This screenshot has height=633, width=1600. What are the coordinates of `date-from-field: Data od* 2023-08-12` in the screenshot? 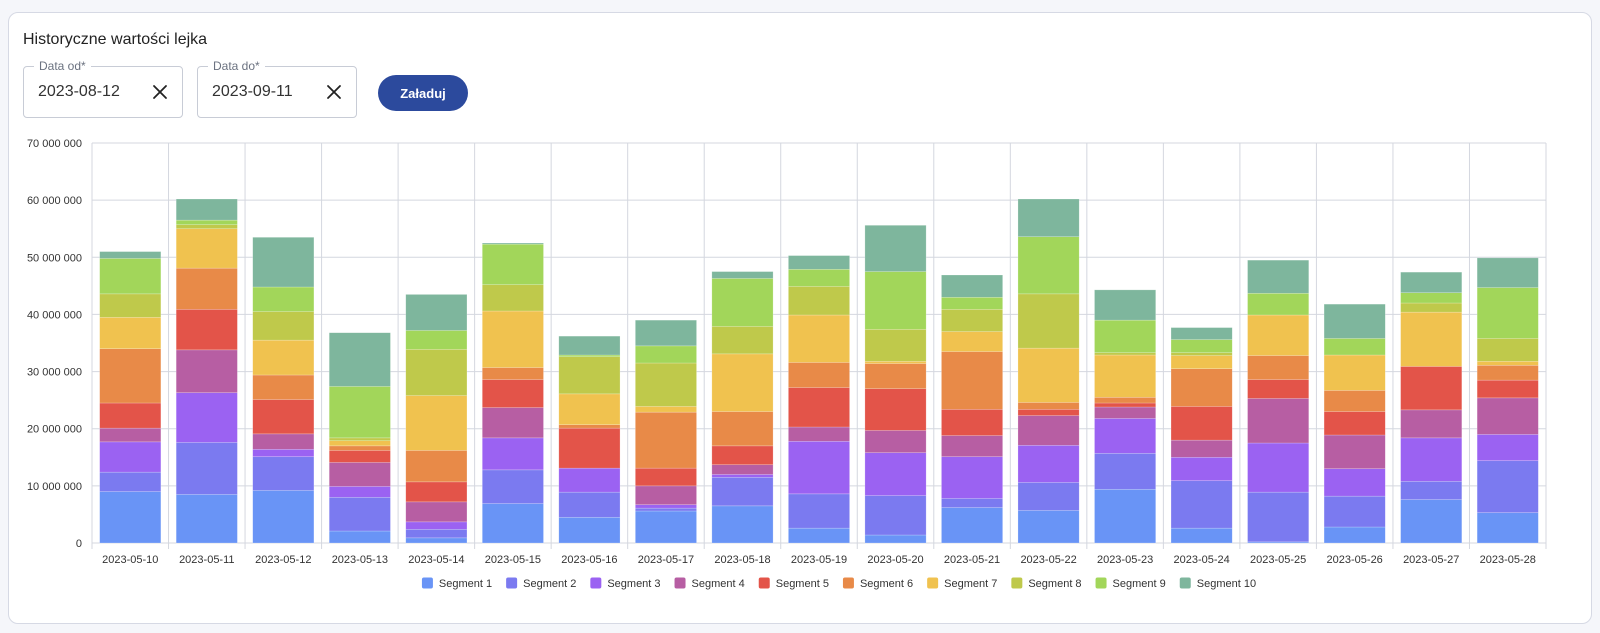 It's located at (103, 88).